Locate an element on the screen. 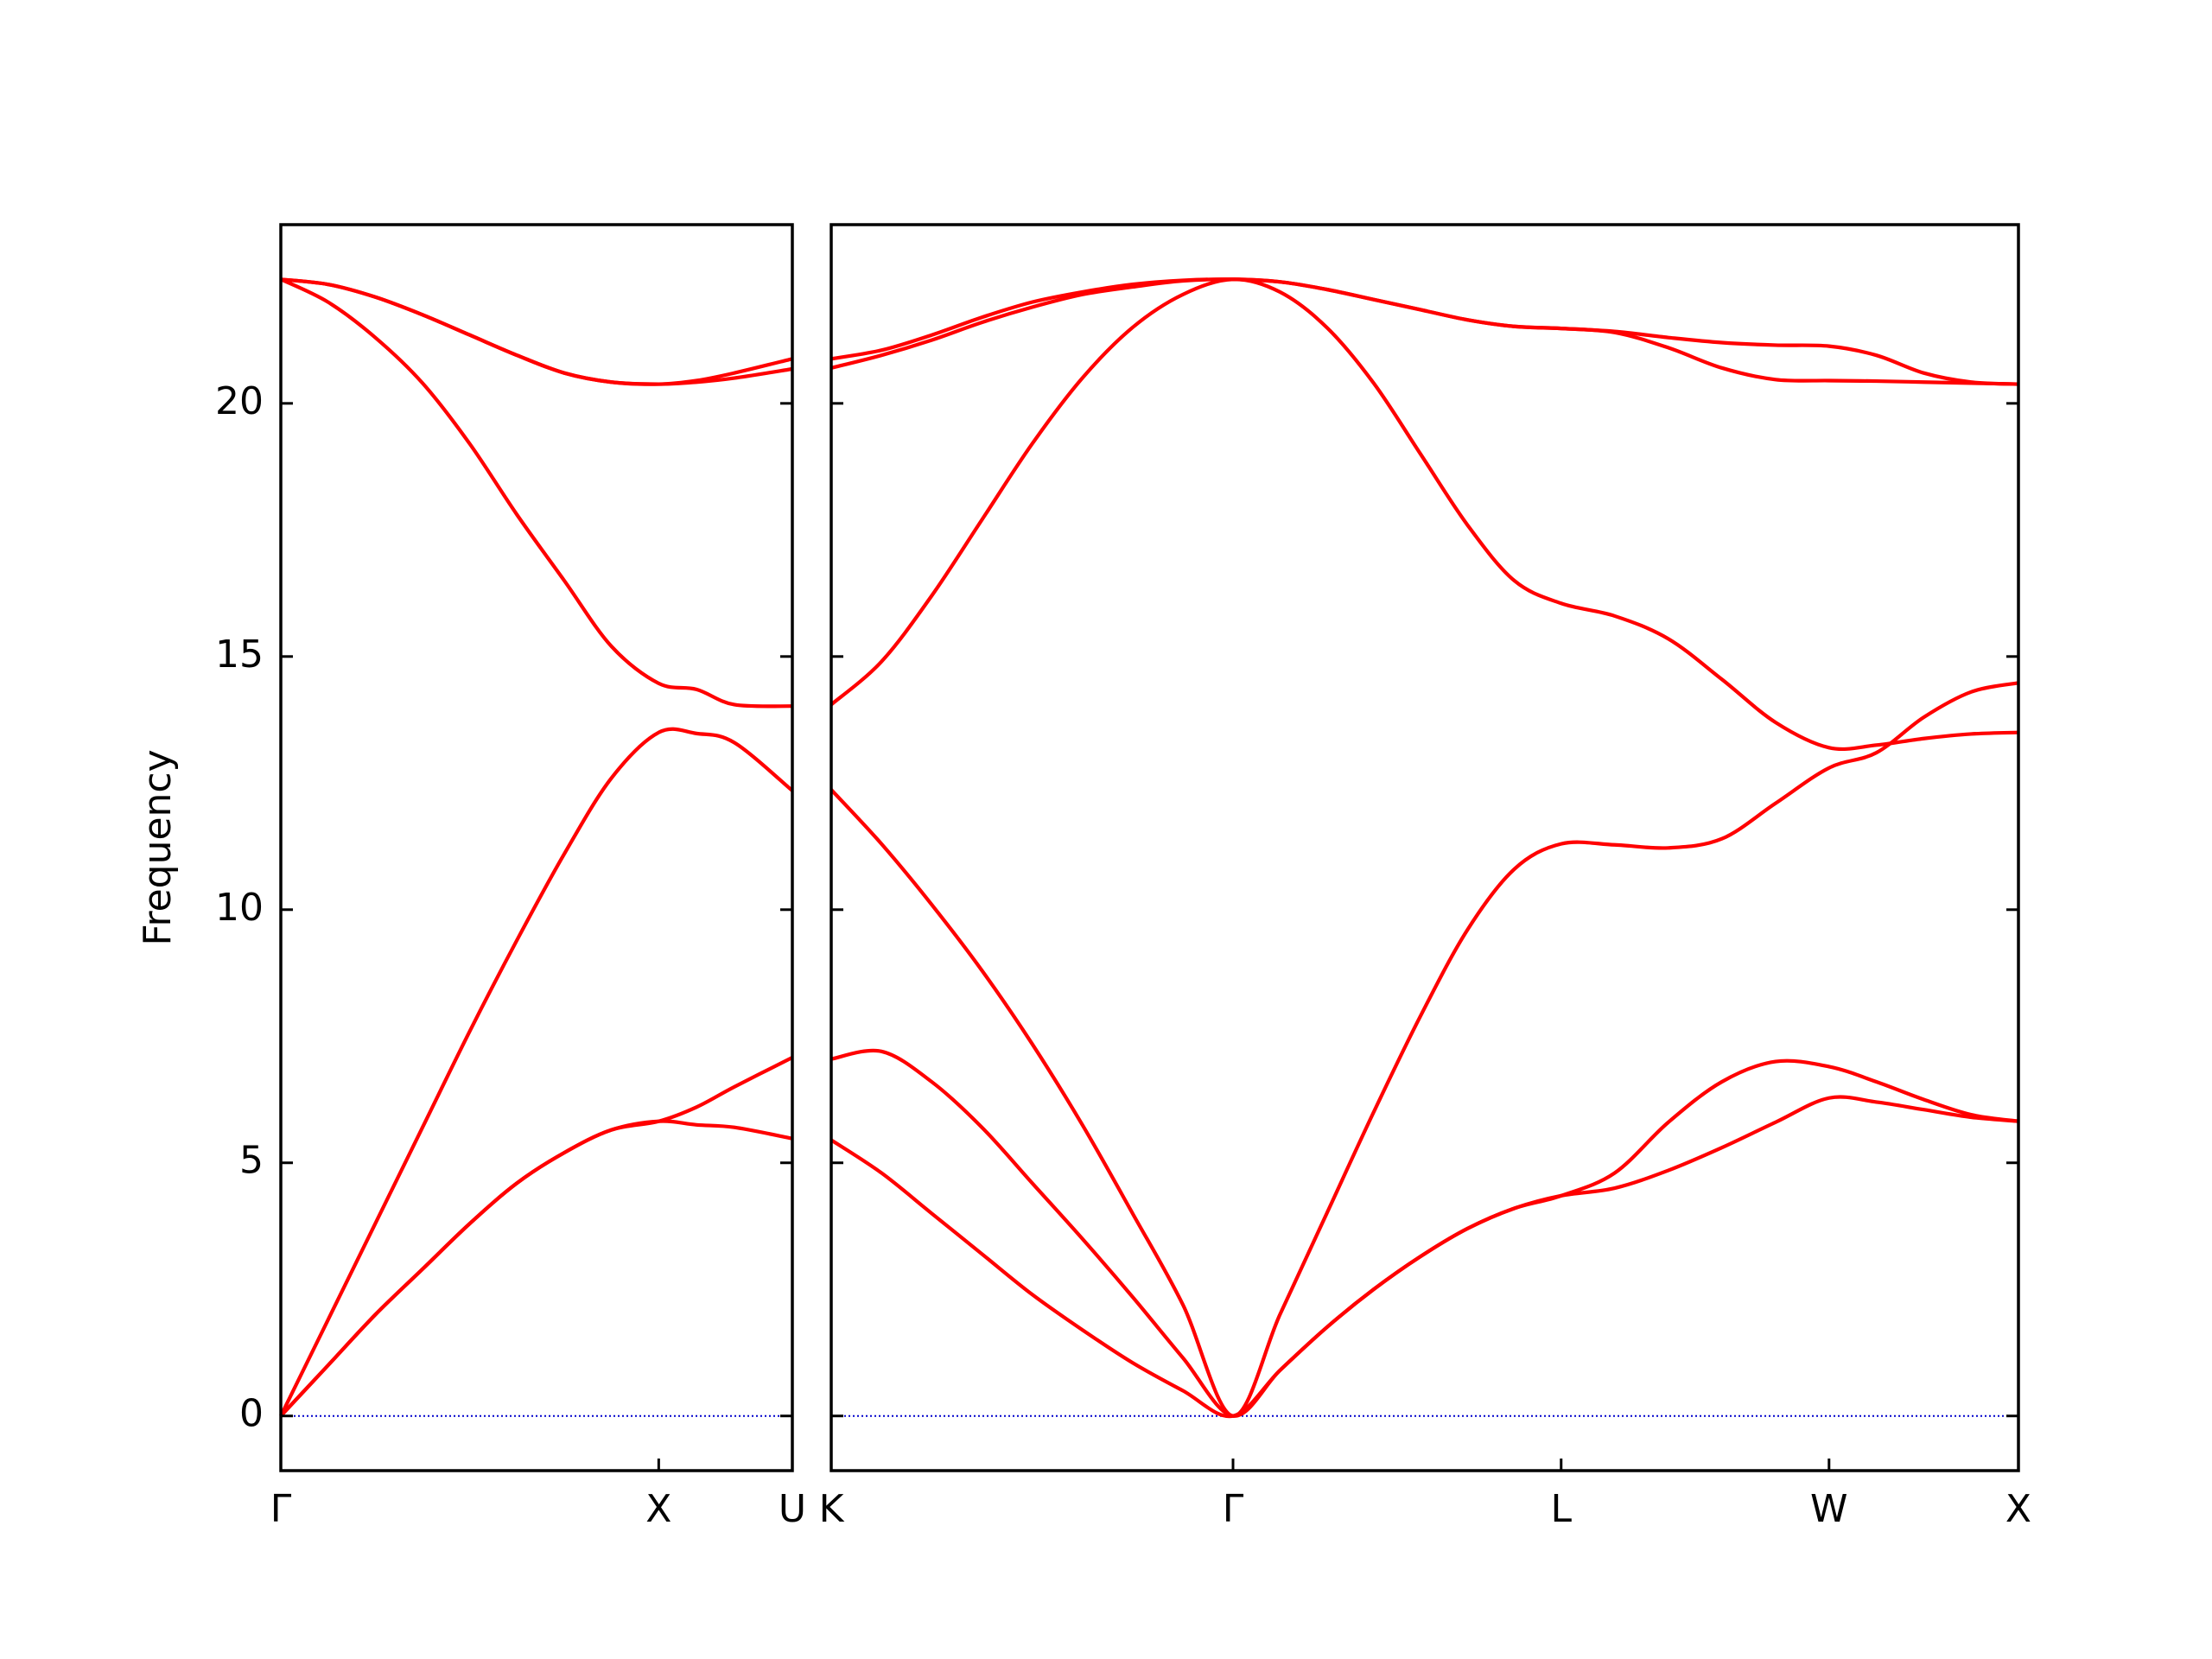 This screenshot has height=1659, width=2212. x-tick-label: W is located at coordinates (1829, 1509).